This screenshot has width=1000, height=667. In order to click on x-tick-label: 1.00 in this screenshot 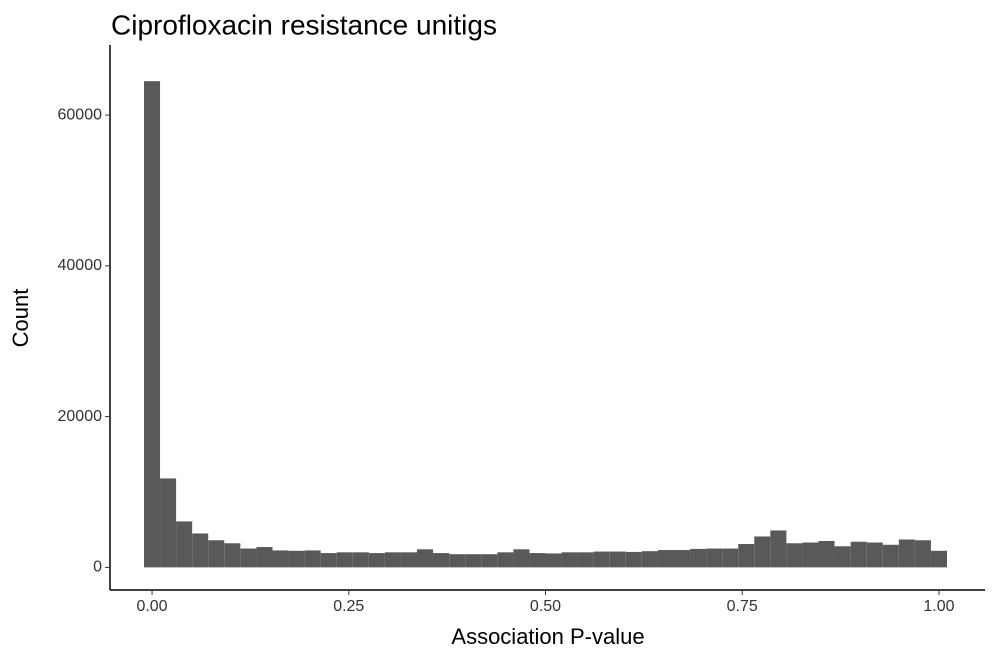, I will do `click(938, 606)`.